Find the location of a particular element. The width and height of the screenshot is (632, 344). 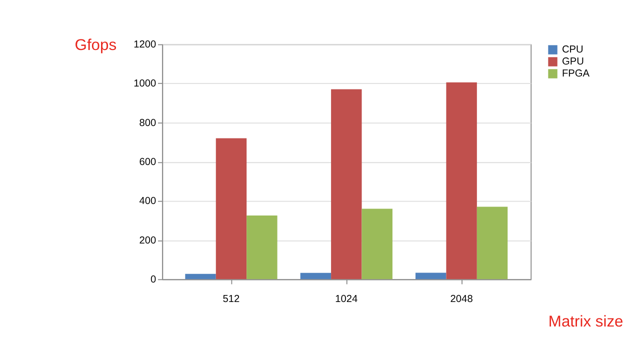

y-axis-title: Gfops is located at coordinates (95, 45).